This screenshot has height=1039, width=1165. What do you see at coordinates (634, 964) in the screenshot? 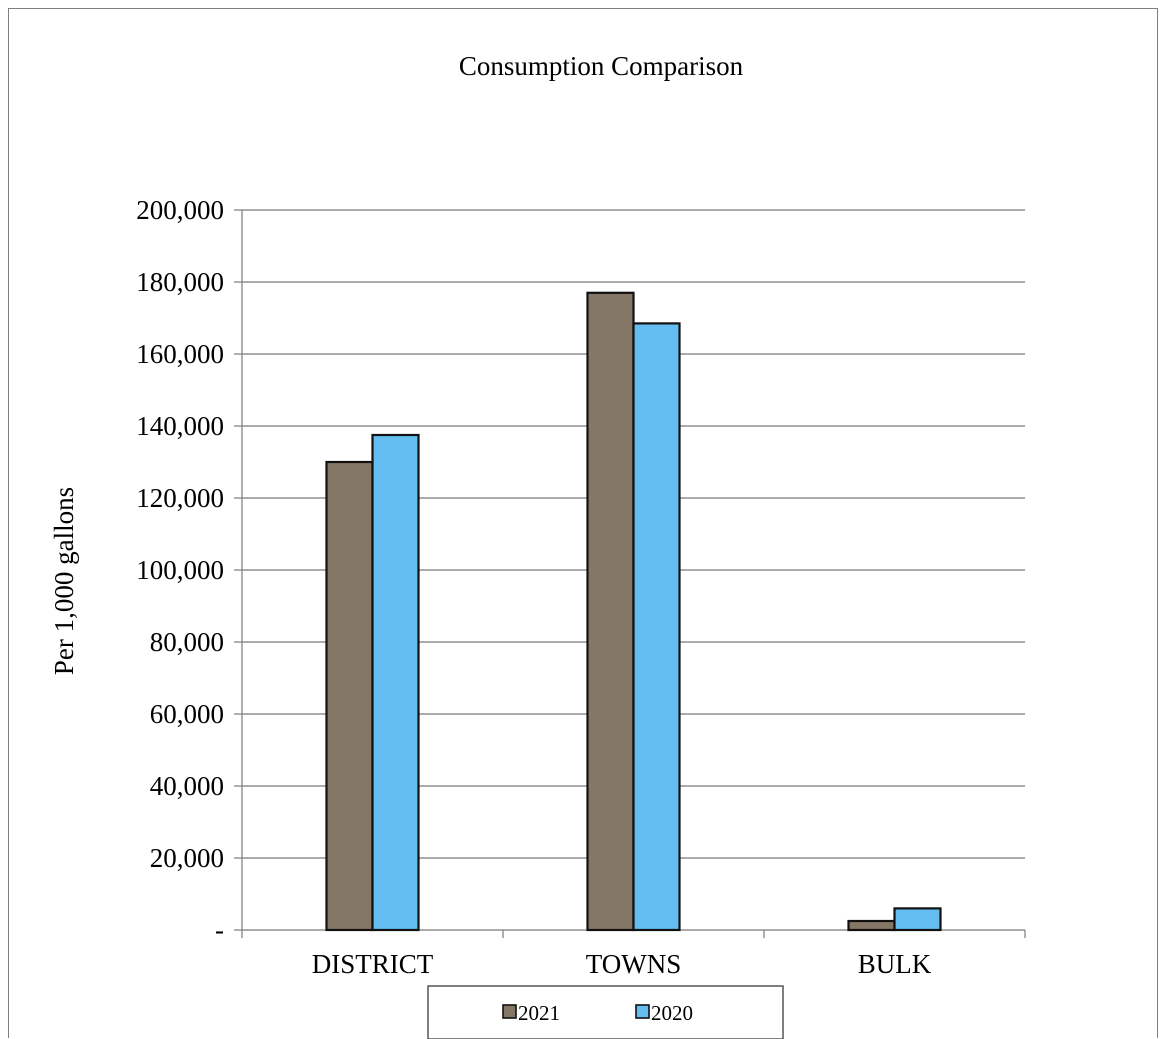
I see `x-tick-label: TOWNS` at bounding box center [634, 964].